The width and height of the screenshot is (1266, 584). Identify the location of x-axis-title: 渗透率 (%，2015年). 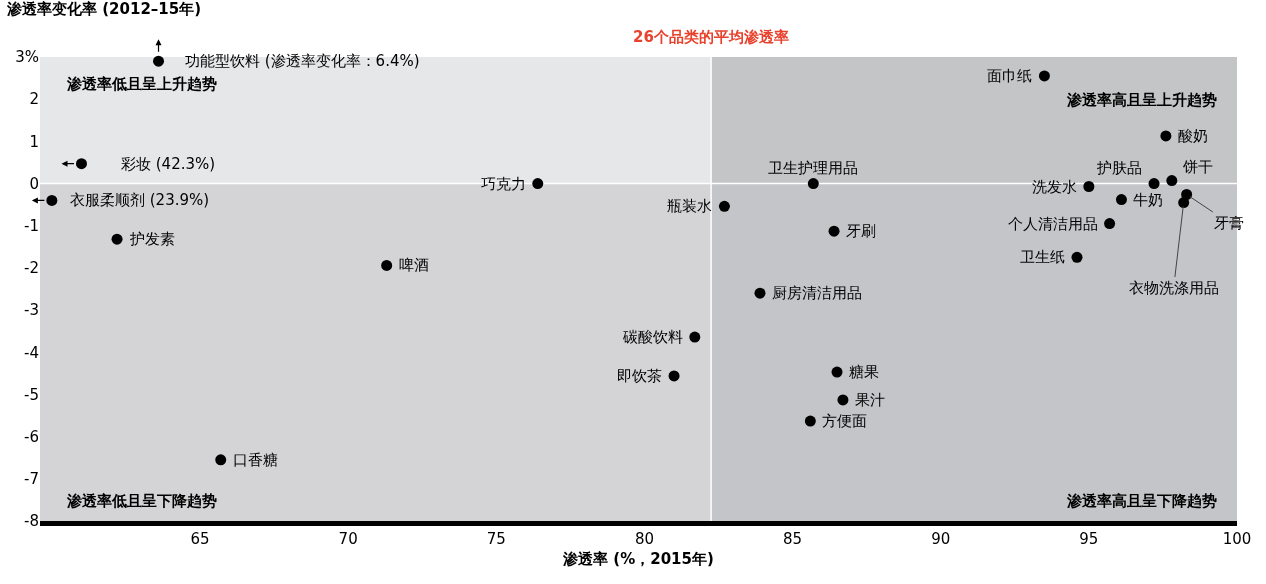
(638, 559).